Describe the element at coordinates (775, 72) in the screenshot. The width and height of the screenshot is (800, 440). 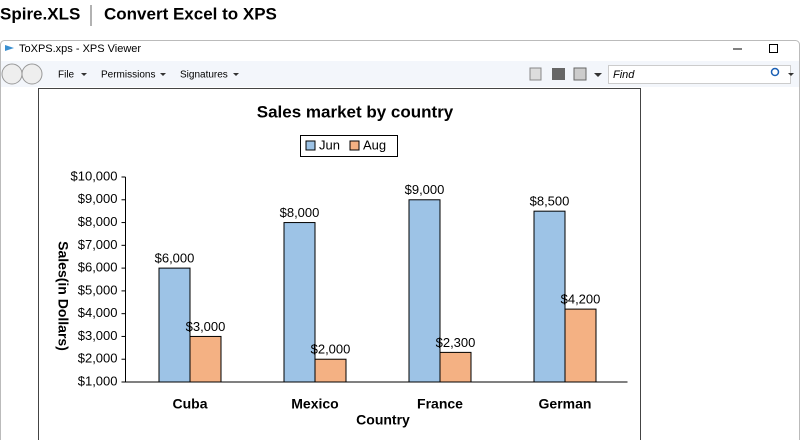
I see `search-icon` at that location.